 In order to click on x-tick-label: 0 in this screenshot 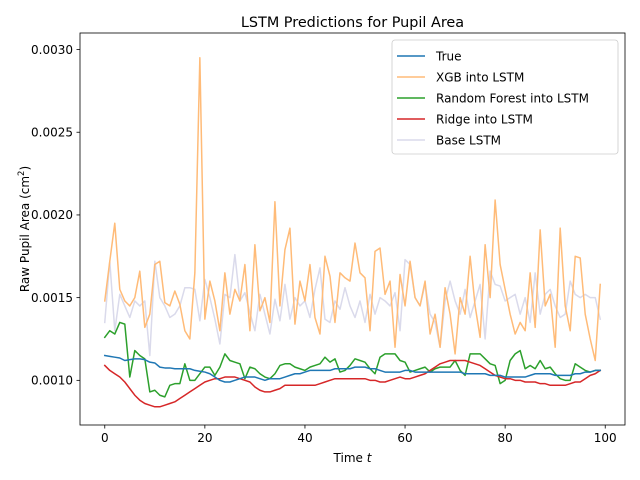, I will do `click(105, 438)`.